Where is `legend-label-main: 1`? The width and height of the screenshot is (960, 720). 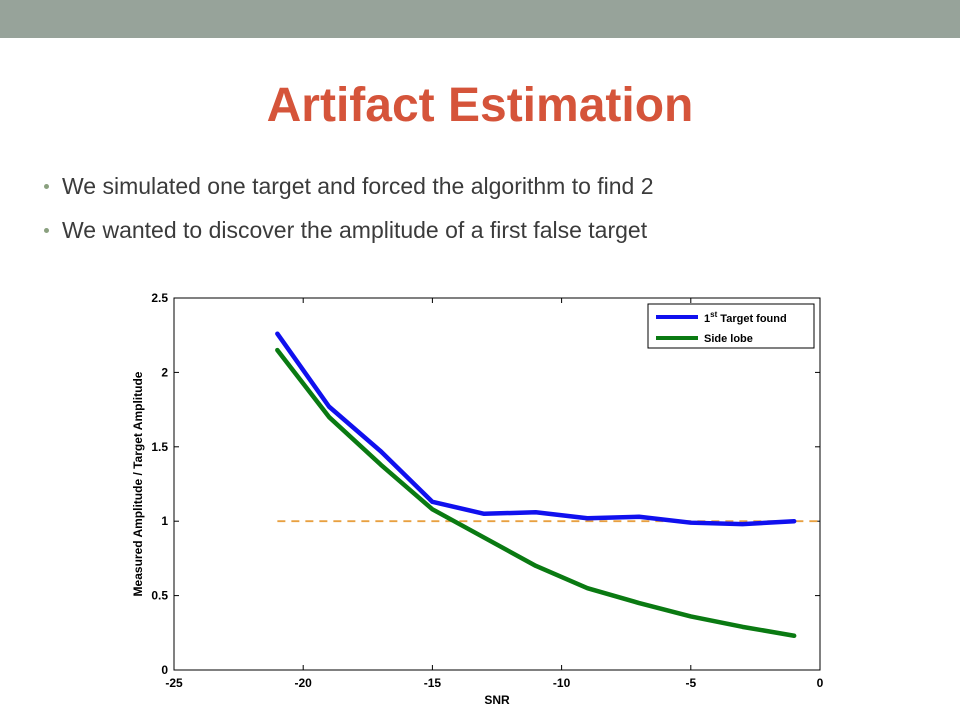 legend-label-main: 1 is located at coordinates (707, 319).